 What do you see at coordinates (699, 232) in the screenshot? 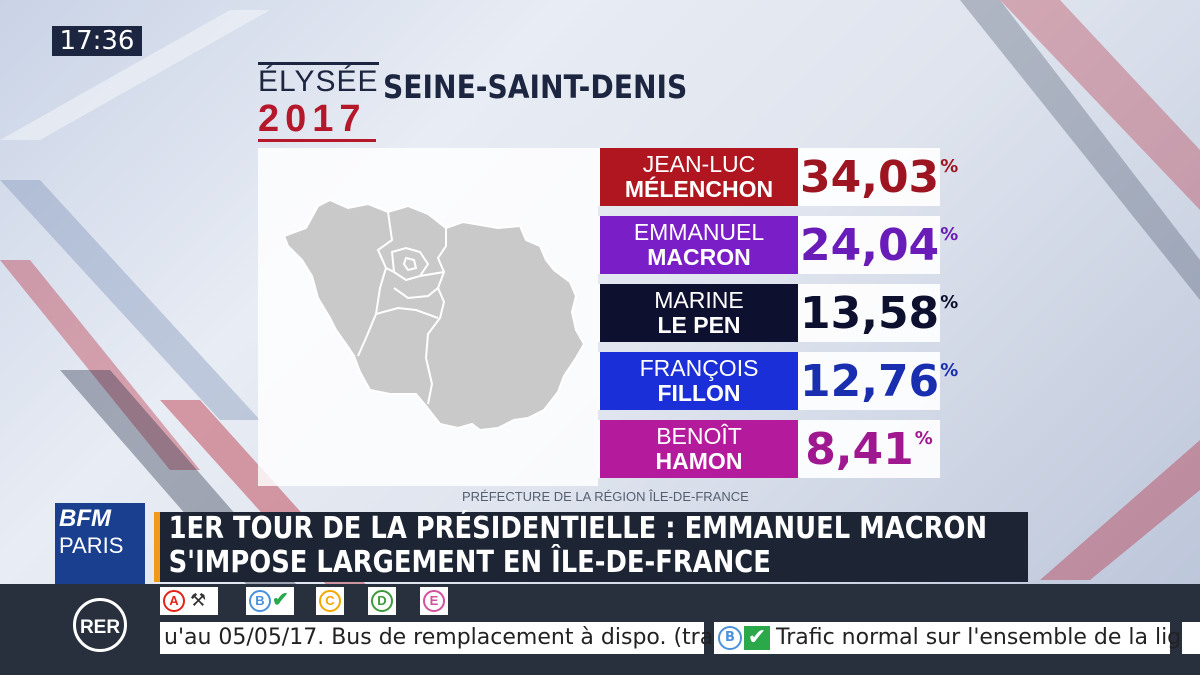
I see `candidate-first-name: EMMANUEL` at bounding box center [699, 232].